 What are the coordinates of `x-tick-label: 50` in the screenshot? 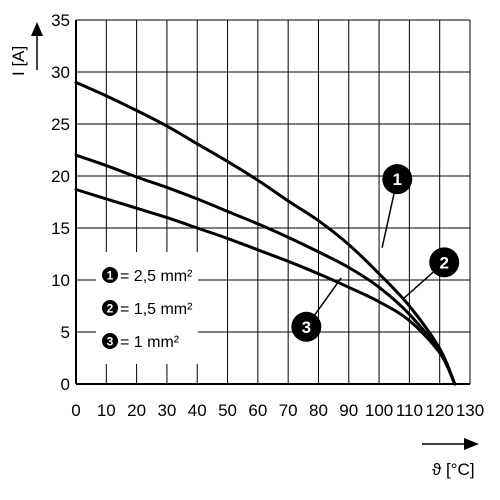 It's located at (227, 410).